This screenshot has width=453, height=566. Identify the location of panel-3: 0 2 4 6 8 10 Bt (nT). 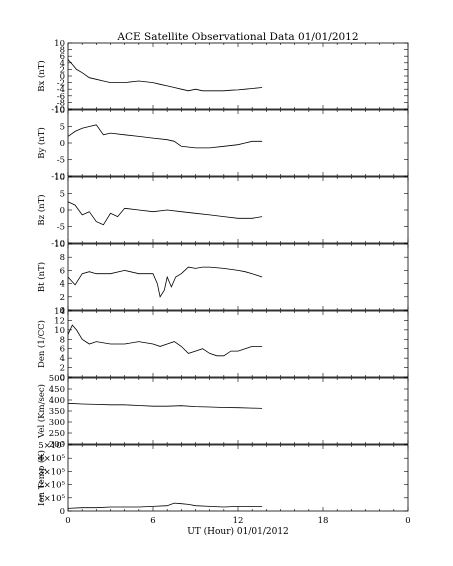
(222, 278).